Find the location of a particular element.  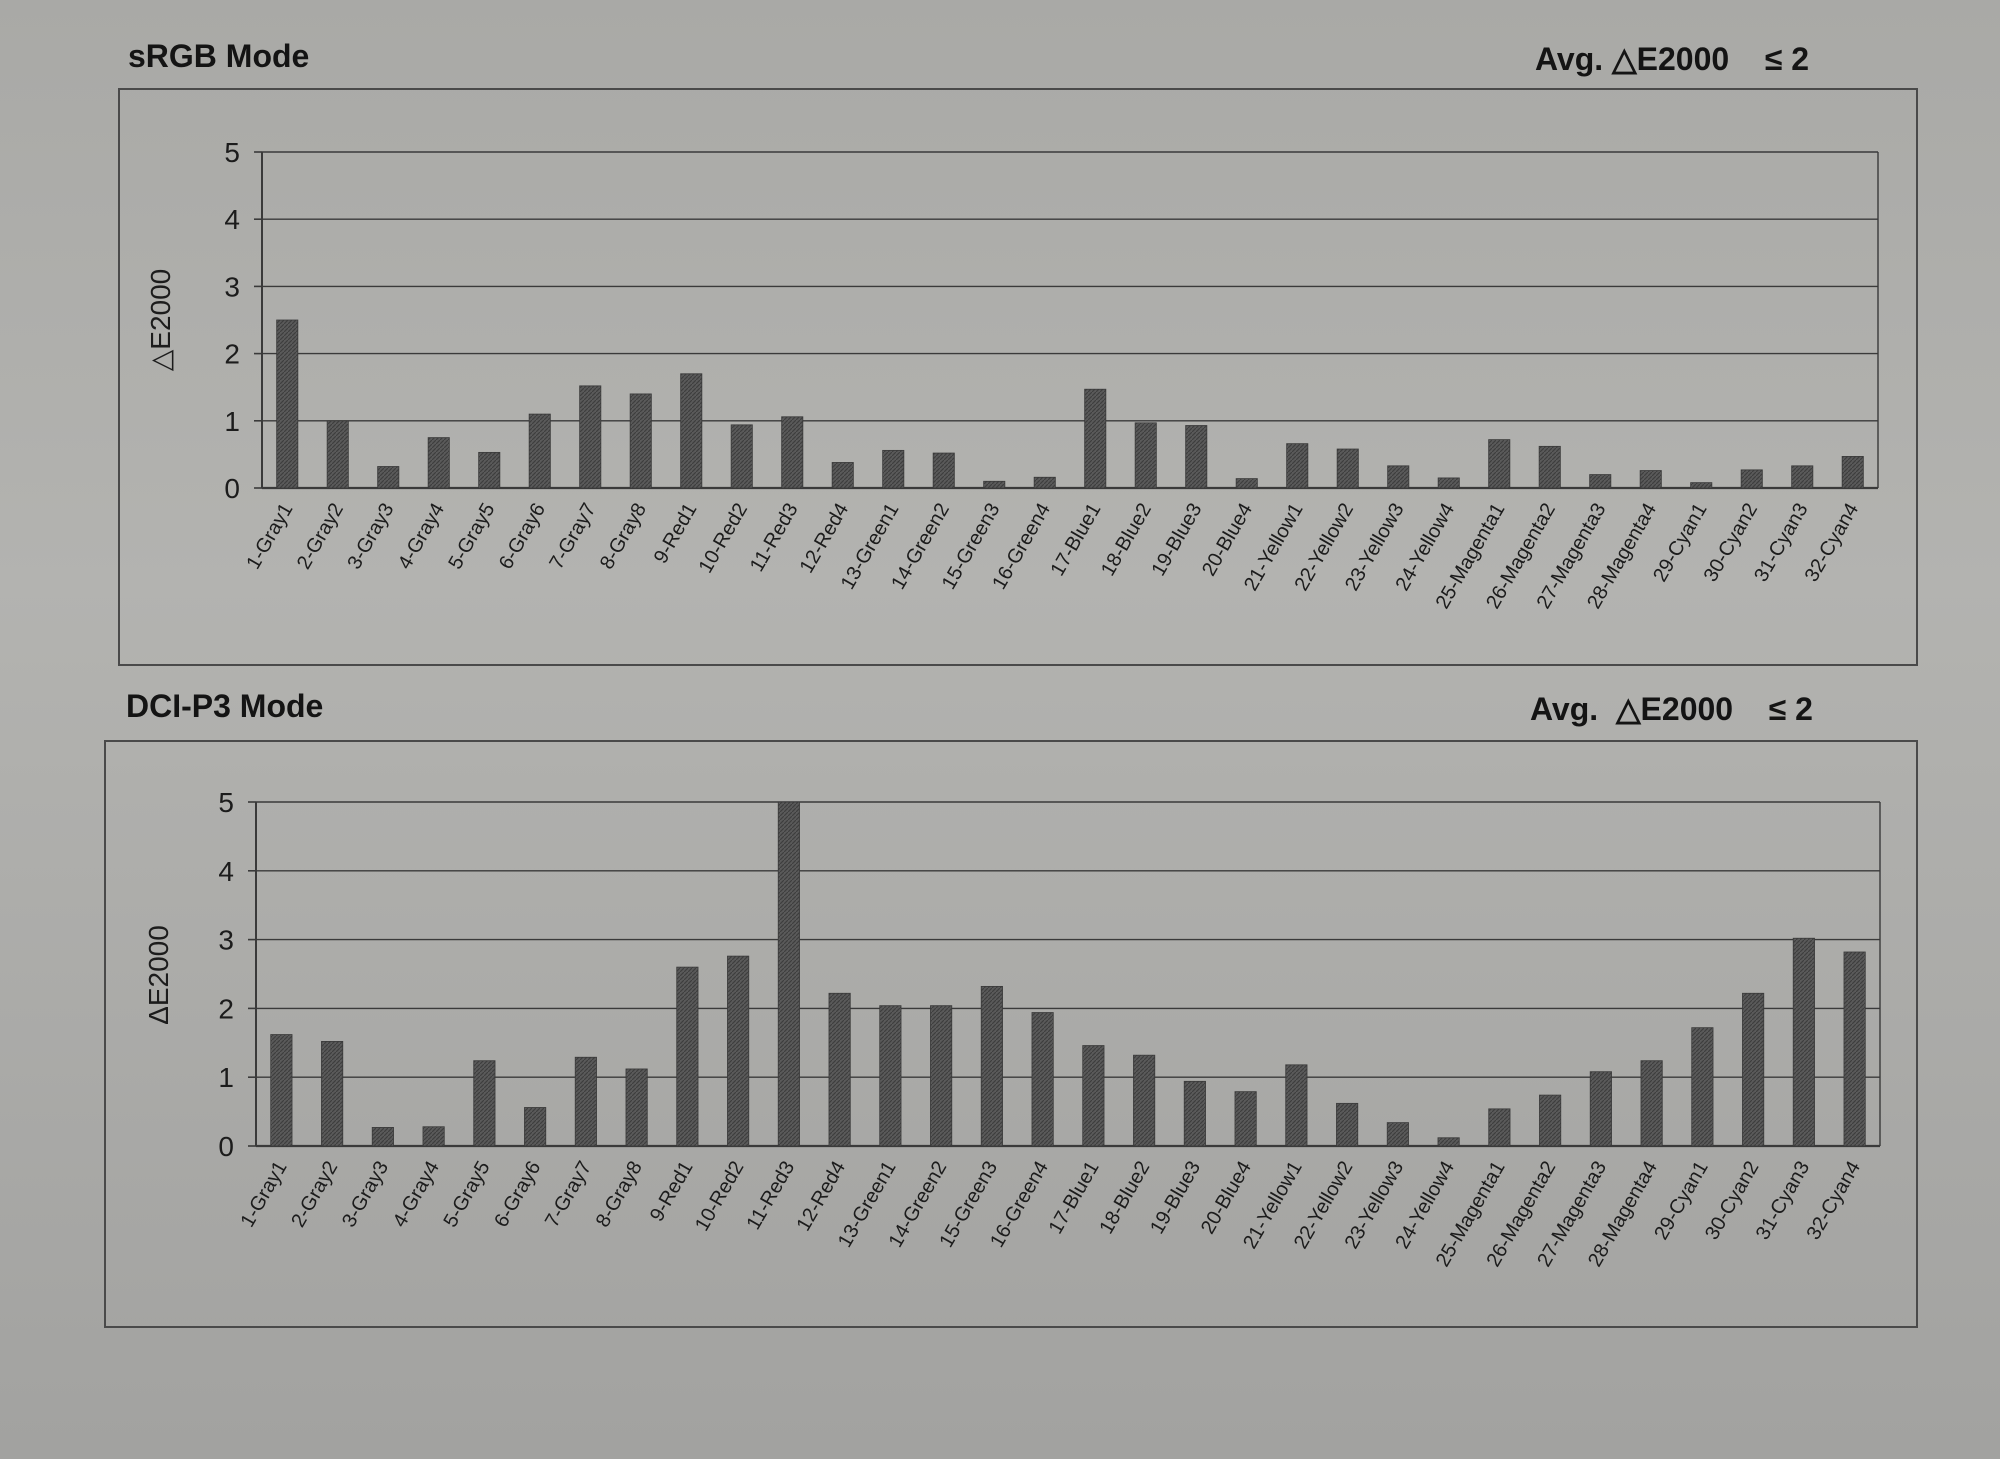

y-axis-label: ΔE2000 is located at coordinates (158, 975).